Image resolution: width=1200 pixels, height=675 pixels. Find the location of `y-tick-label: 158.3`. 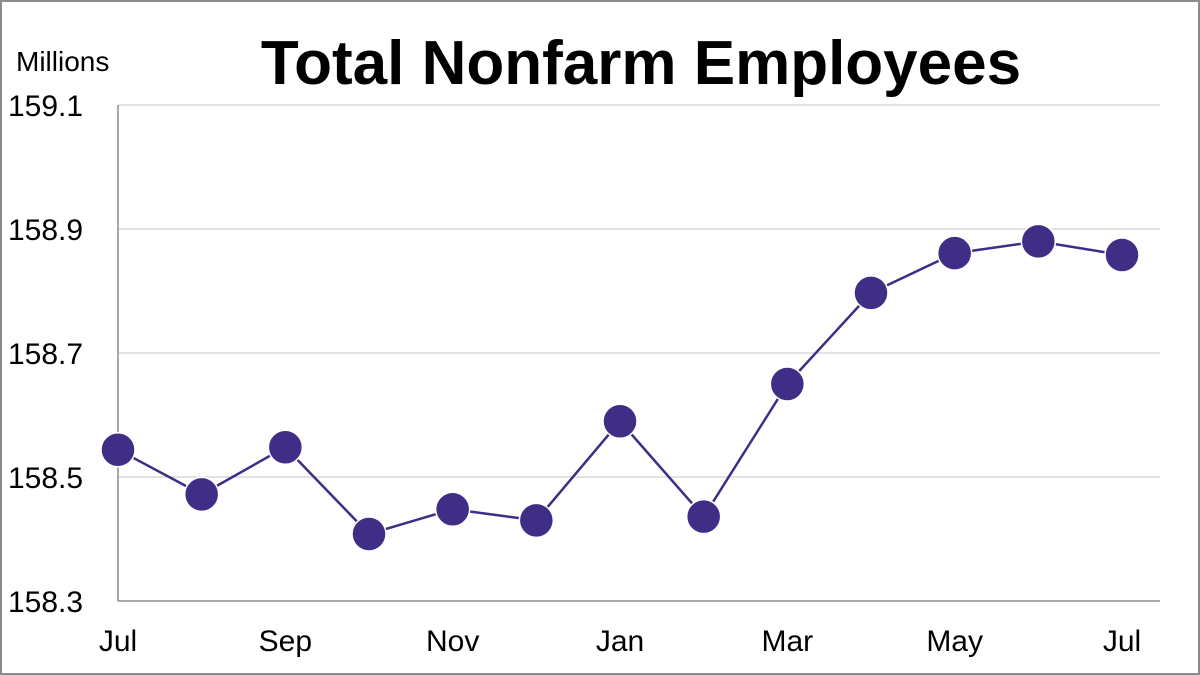

y-tick-label: 158.3 is located at coordinates (45, 602).